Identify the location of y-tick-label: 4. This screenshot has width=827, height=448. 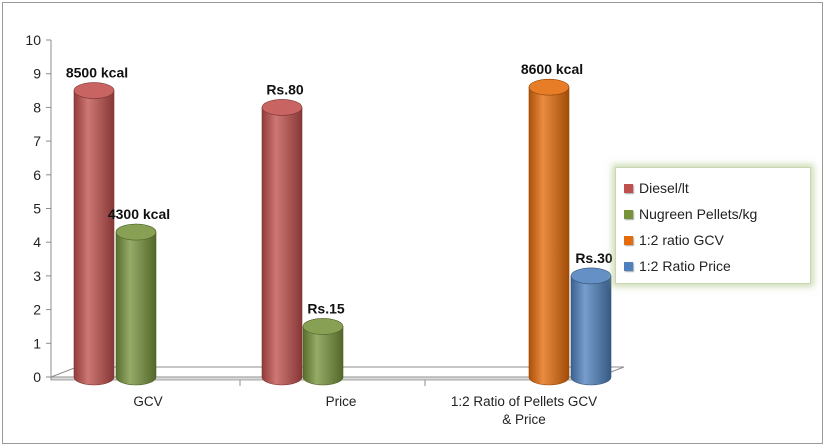
(37, 242).